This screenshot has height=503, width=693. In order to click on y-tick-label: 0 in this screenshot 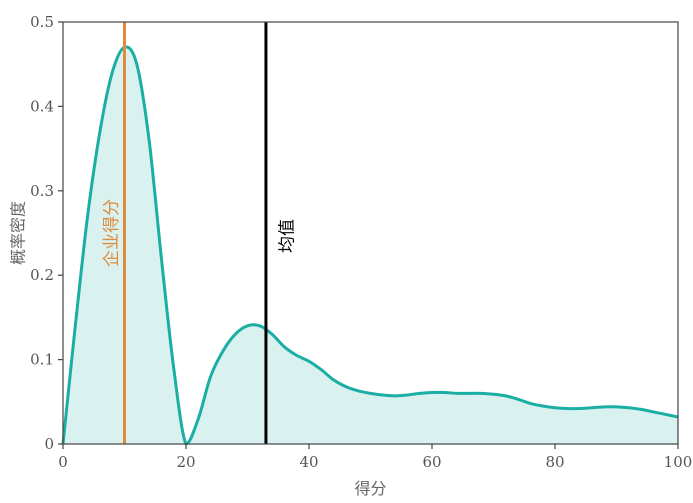, I will do `click(49, 444)`.